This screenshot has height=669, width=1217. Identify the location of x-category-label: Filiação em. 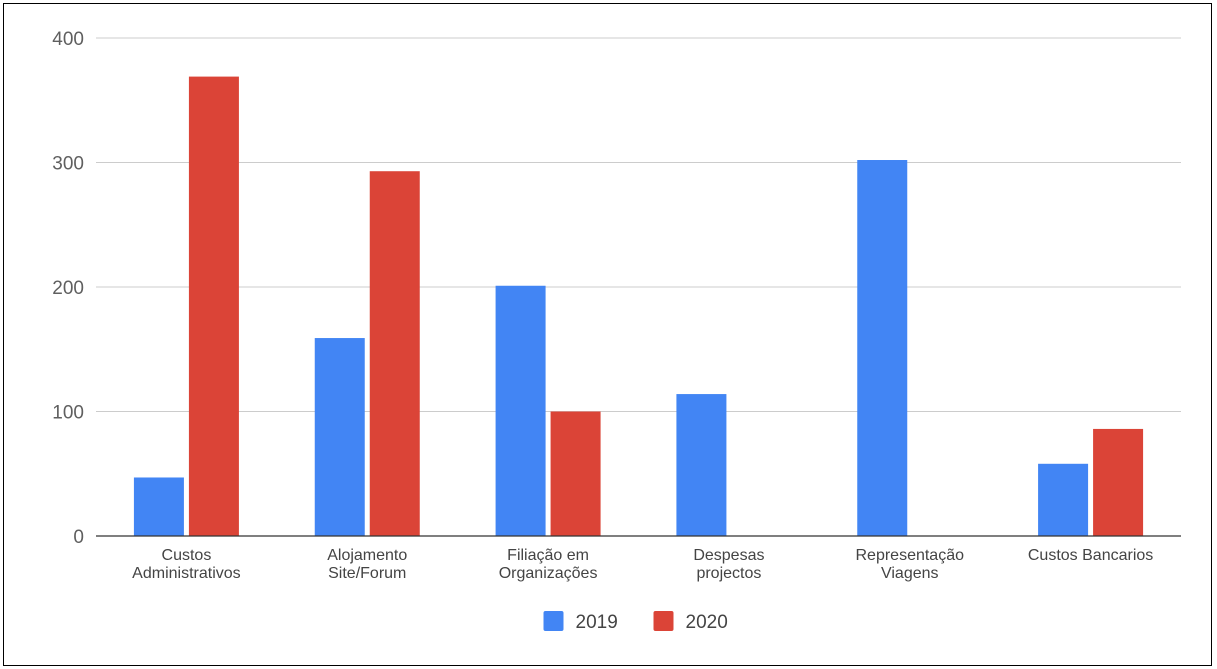
(548, 555).